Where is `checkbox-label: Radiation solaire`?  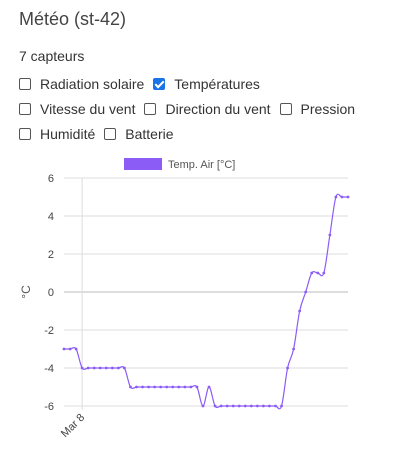
checkbox-label: Radiation solaire is located at coordinates (92, 84).